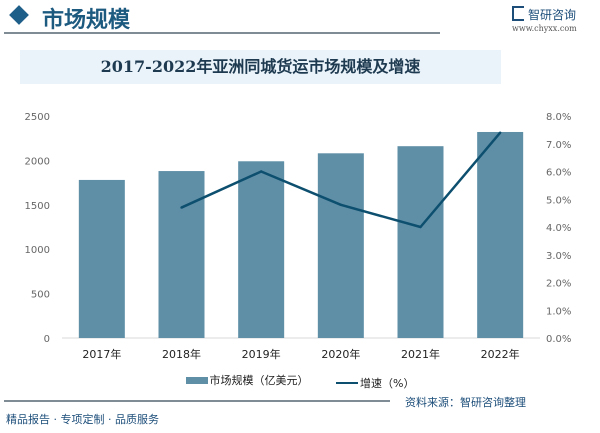  Describe the element at coordinates (558, 145) in the screenshot. I see `y-right-tick-label: 7.0%` at that location.